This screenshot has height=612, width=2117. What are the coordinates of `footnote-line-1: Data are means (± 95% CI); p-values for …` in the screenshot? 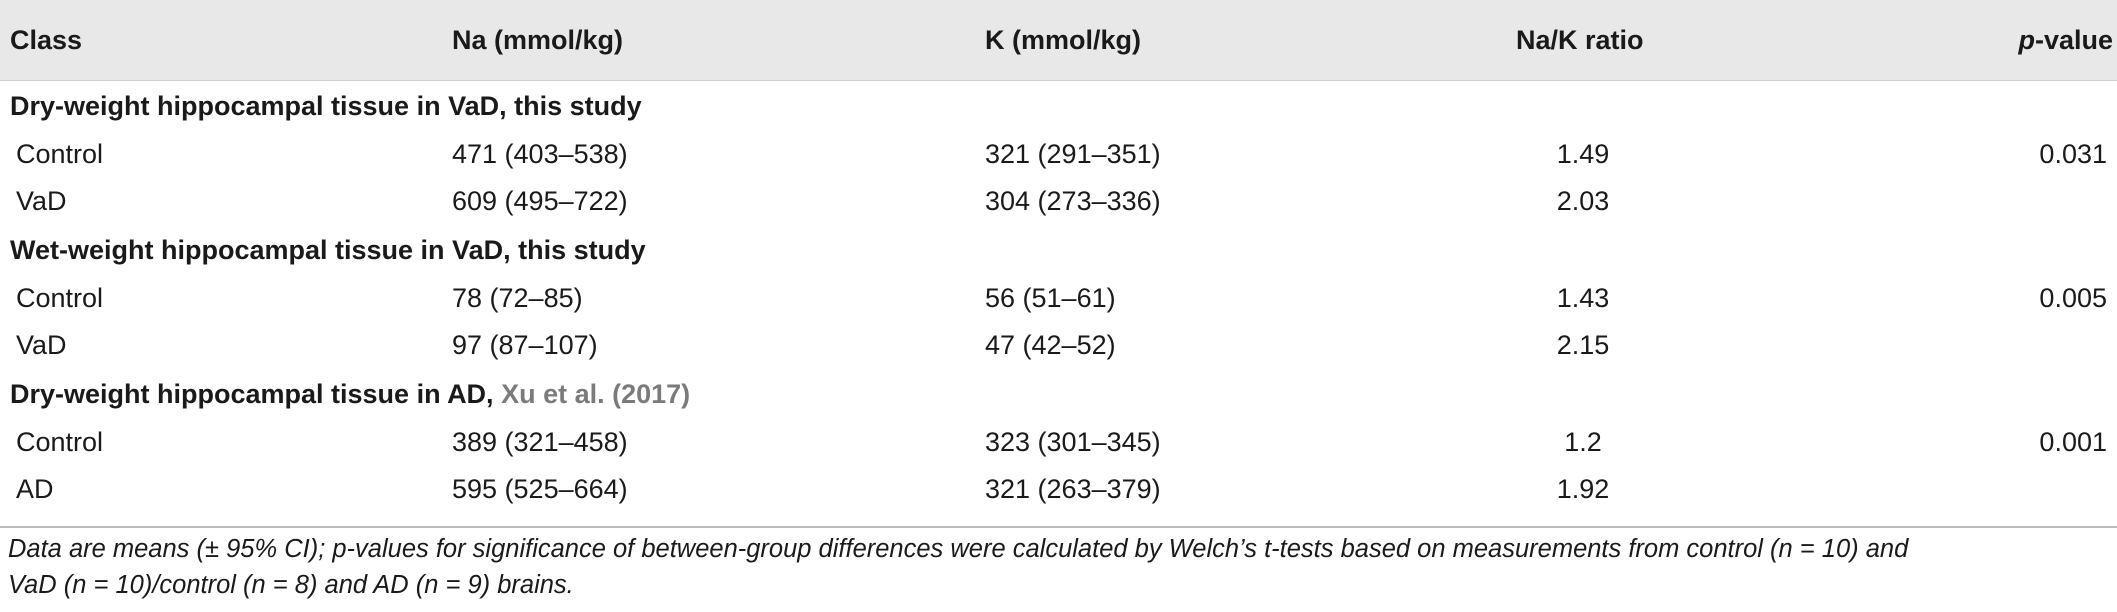 It's located at (958, 549).